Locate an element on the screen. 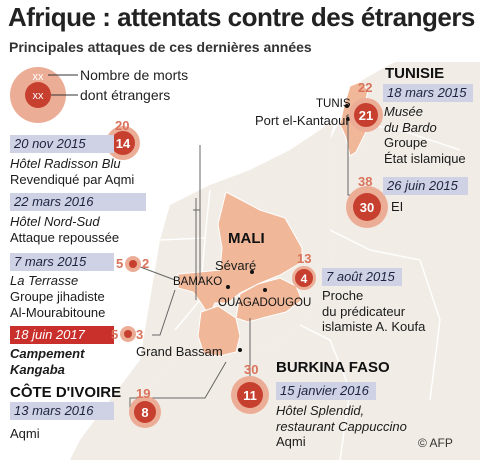 The height and width of the screenshot is (460, 480). city-ouaga: OUAGADOUGOU is located at coordinates (265, 303).